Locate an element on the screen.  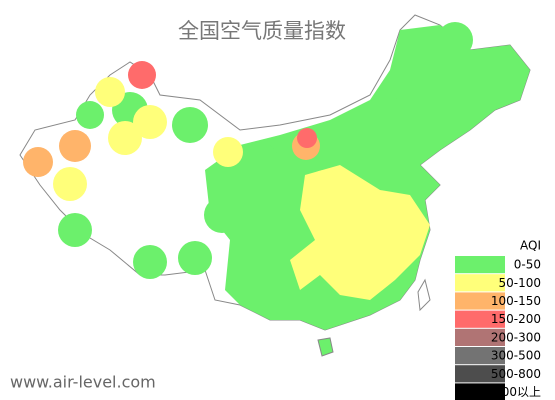
legend-label: 50-100 is located at coordinates (519, 283).